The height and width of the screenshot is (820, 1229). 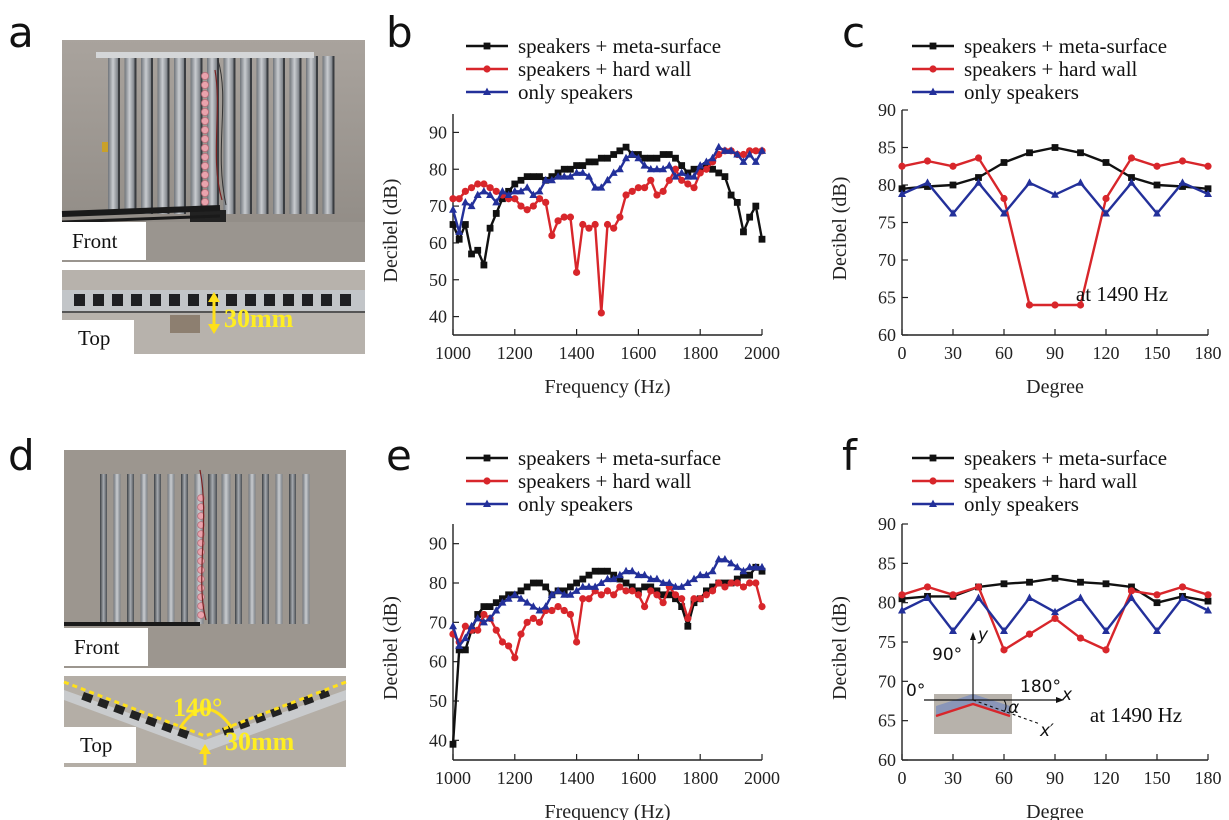 What do you see at coordinates (1208, 353) in the screenshot?
I see `x-tick-label: 180` at bounding box center [1208, 353].